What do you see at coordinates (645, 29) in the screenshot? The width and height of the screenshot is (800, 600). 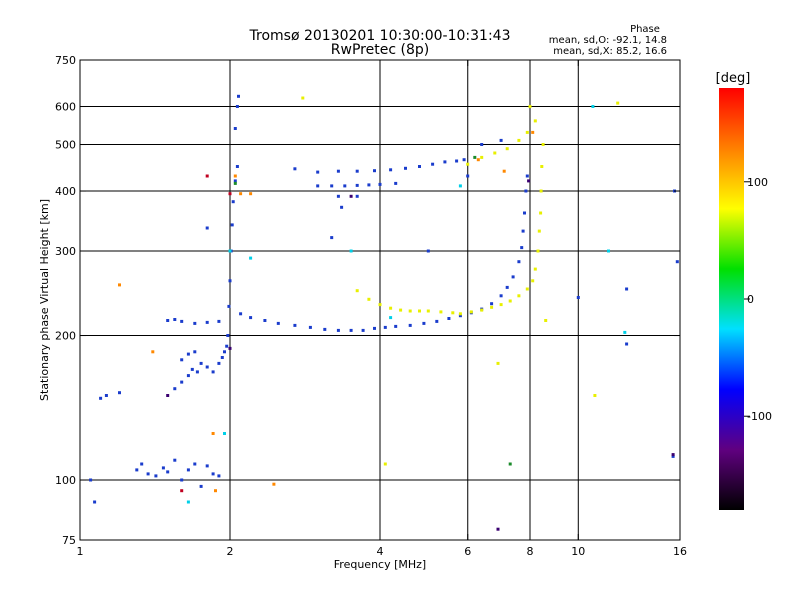 I see `phase-legend-heading: Phase` at bounding box center [645, 29].